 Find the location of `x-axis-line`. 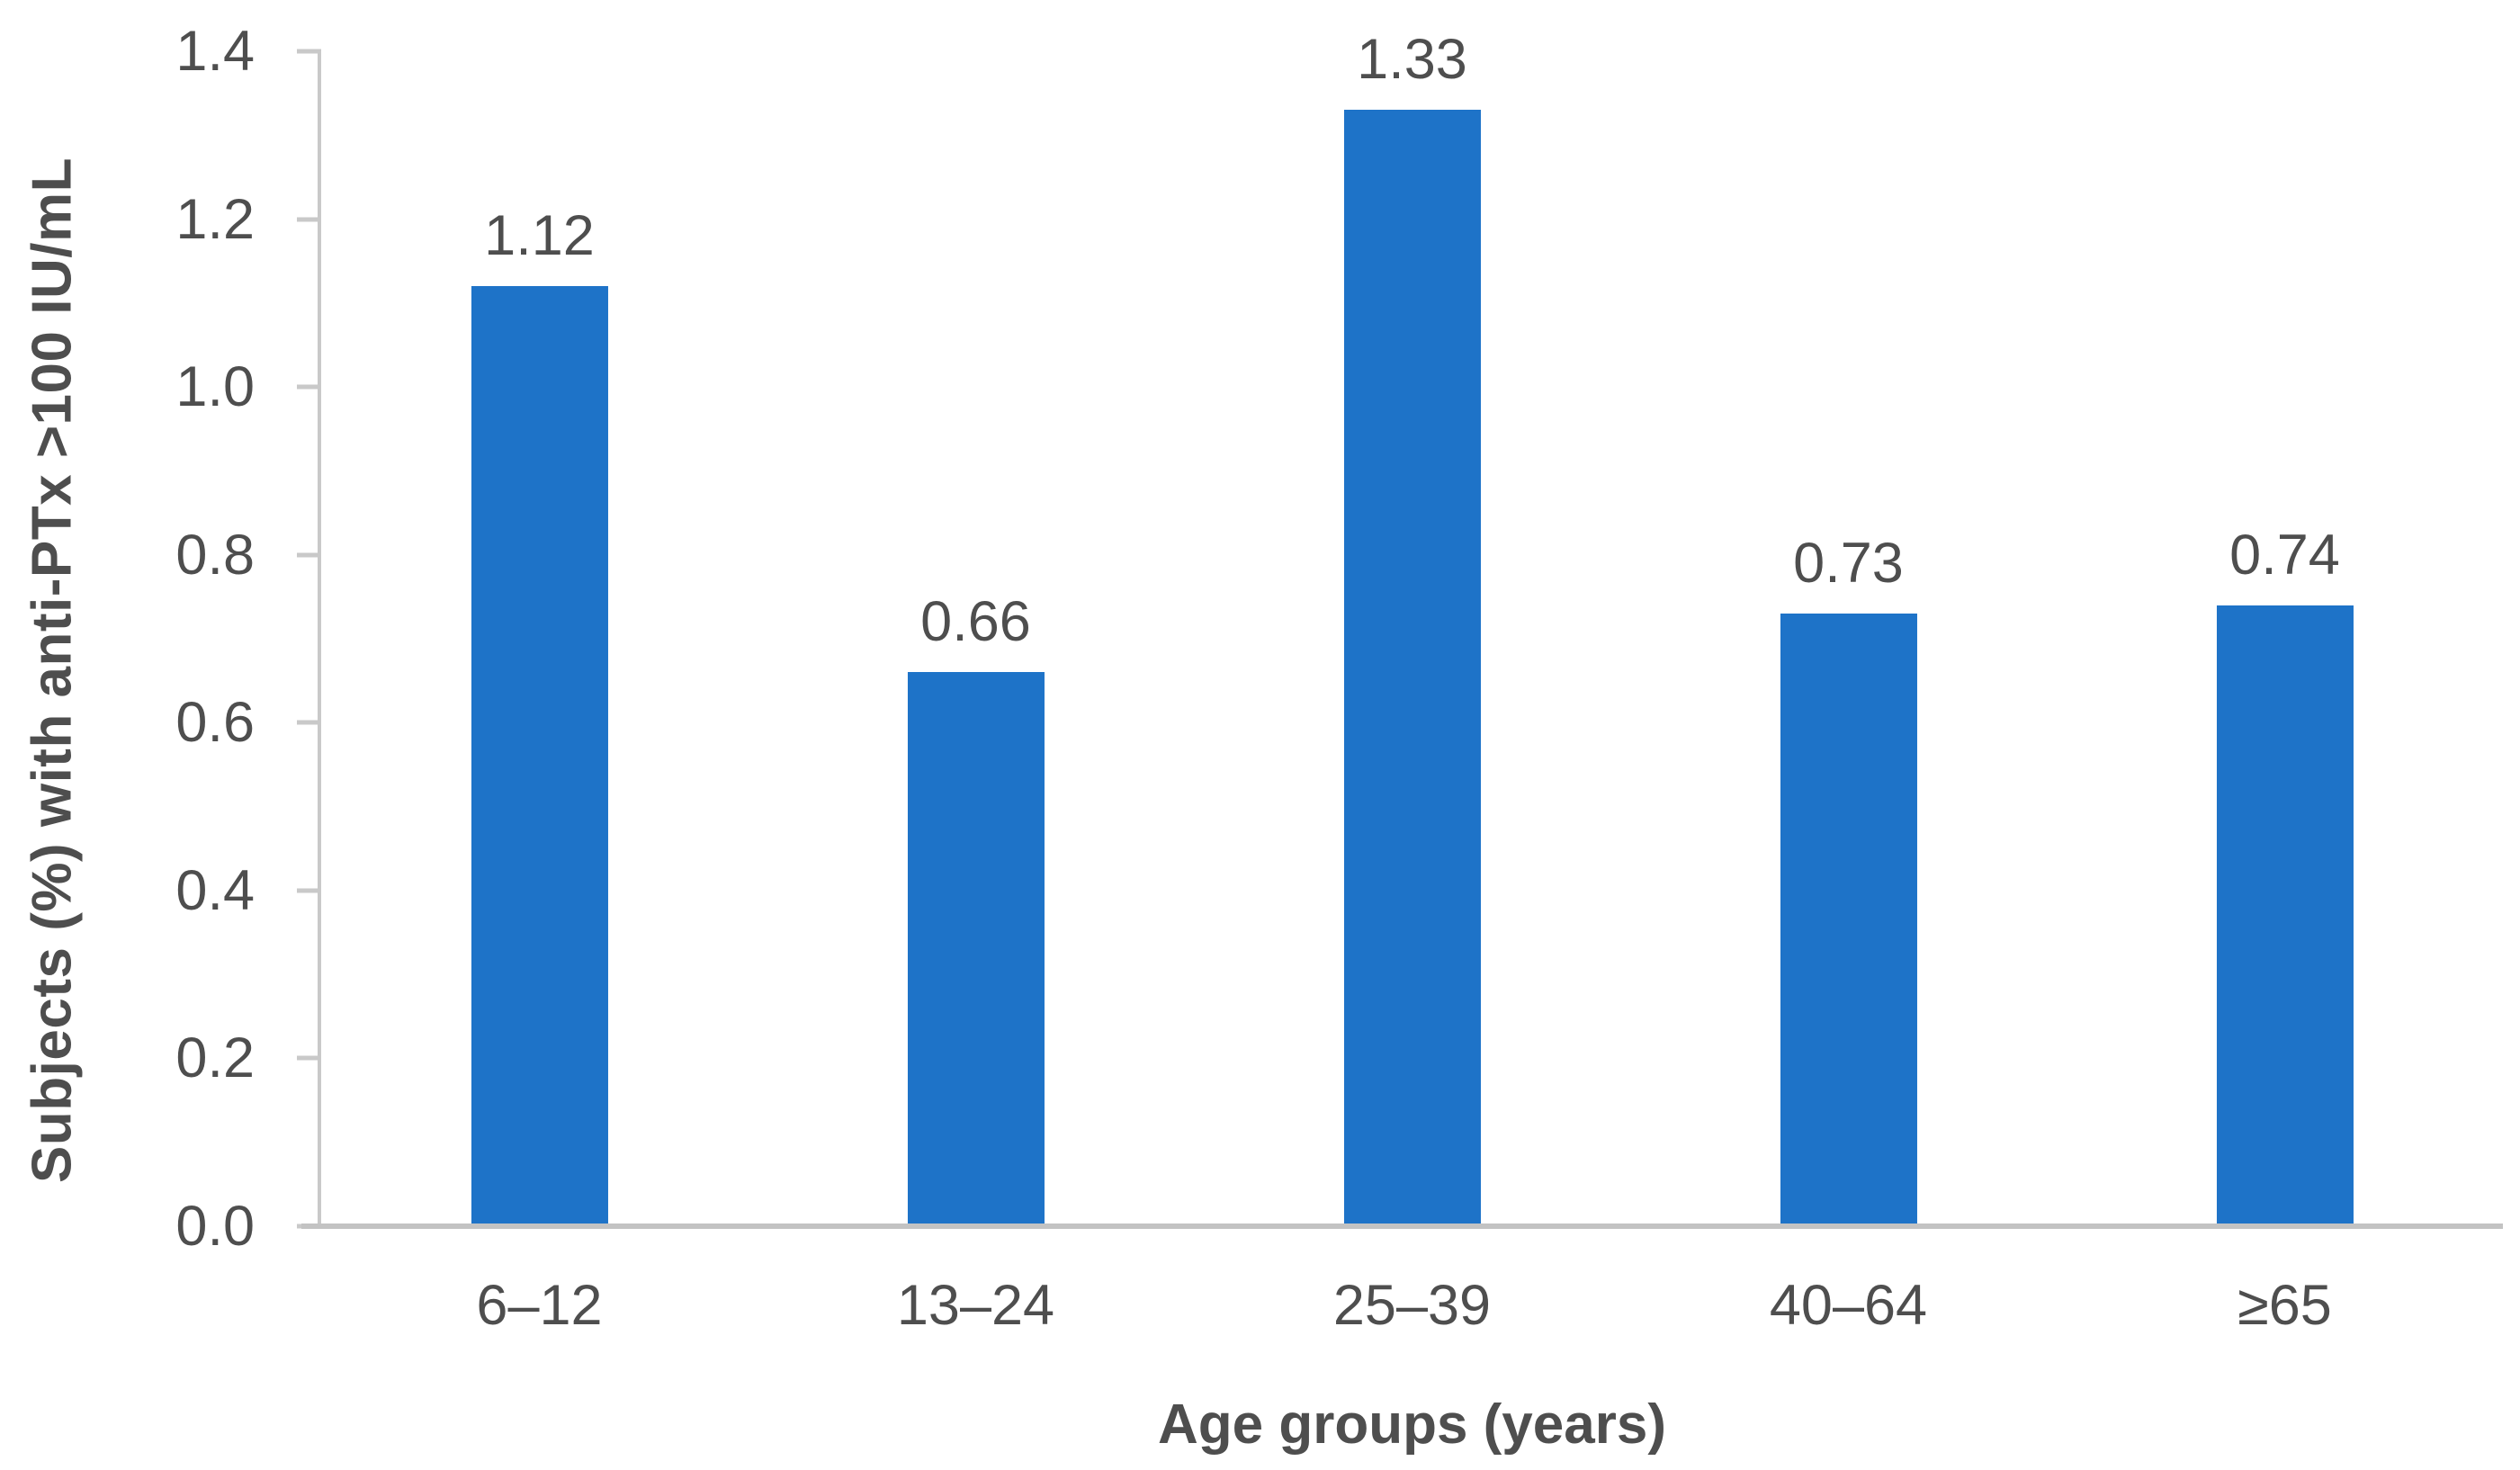

x-axis-line is located at coordinates (1402, 1227).